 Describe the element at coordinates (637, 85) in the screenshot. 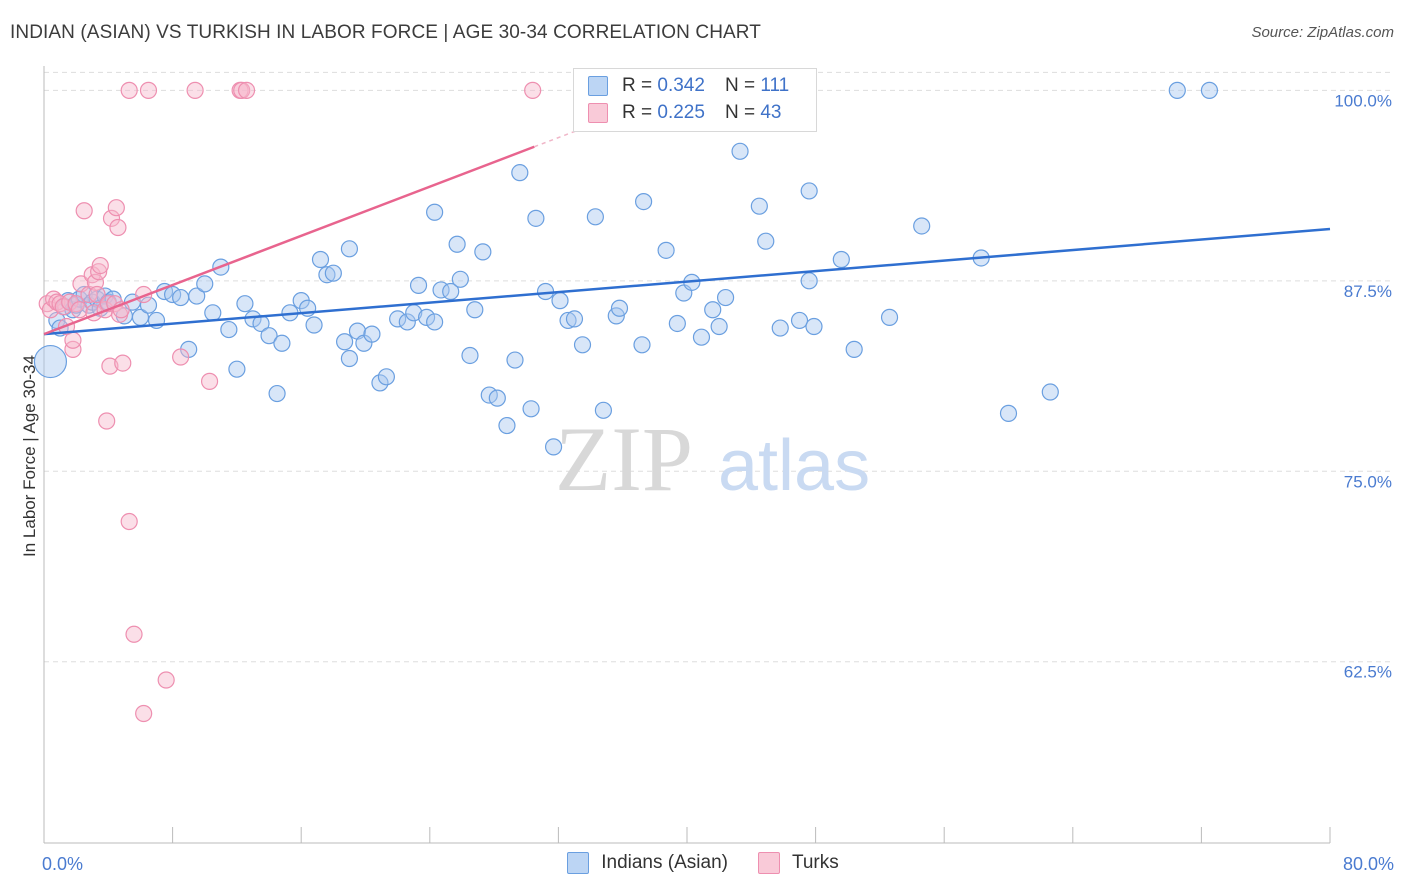

I see `legend-r-label: R =` at that location.